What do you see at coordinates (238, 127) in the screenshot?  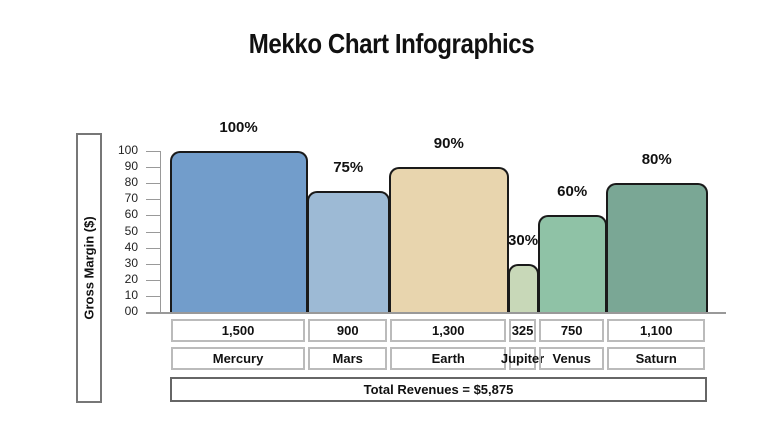 I see `value-label: 100%` at bounding box center [238, 127].